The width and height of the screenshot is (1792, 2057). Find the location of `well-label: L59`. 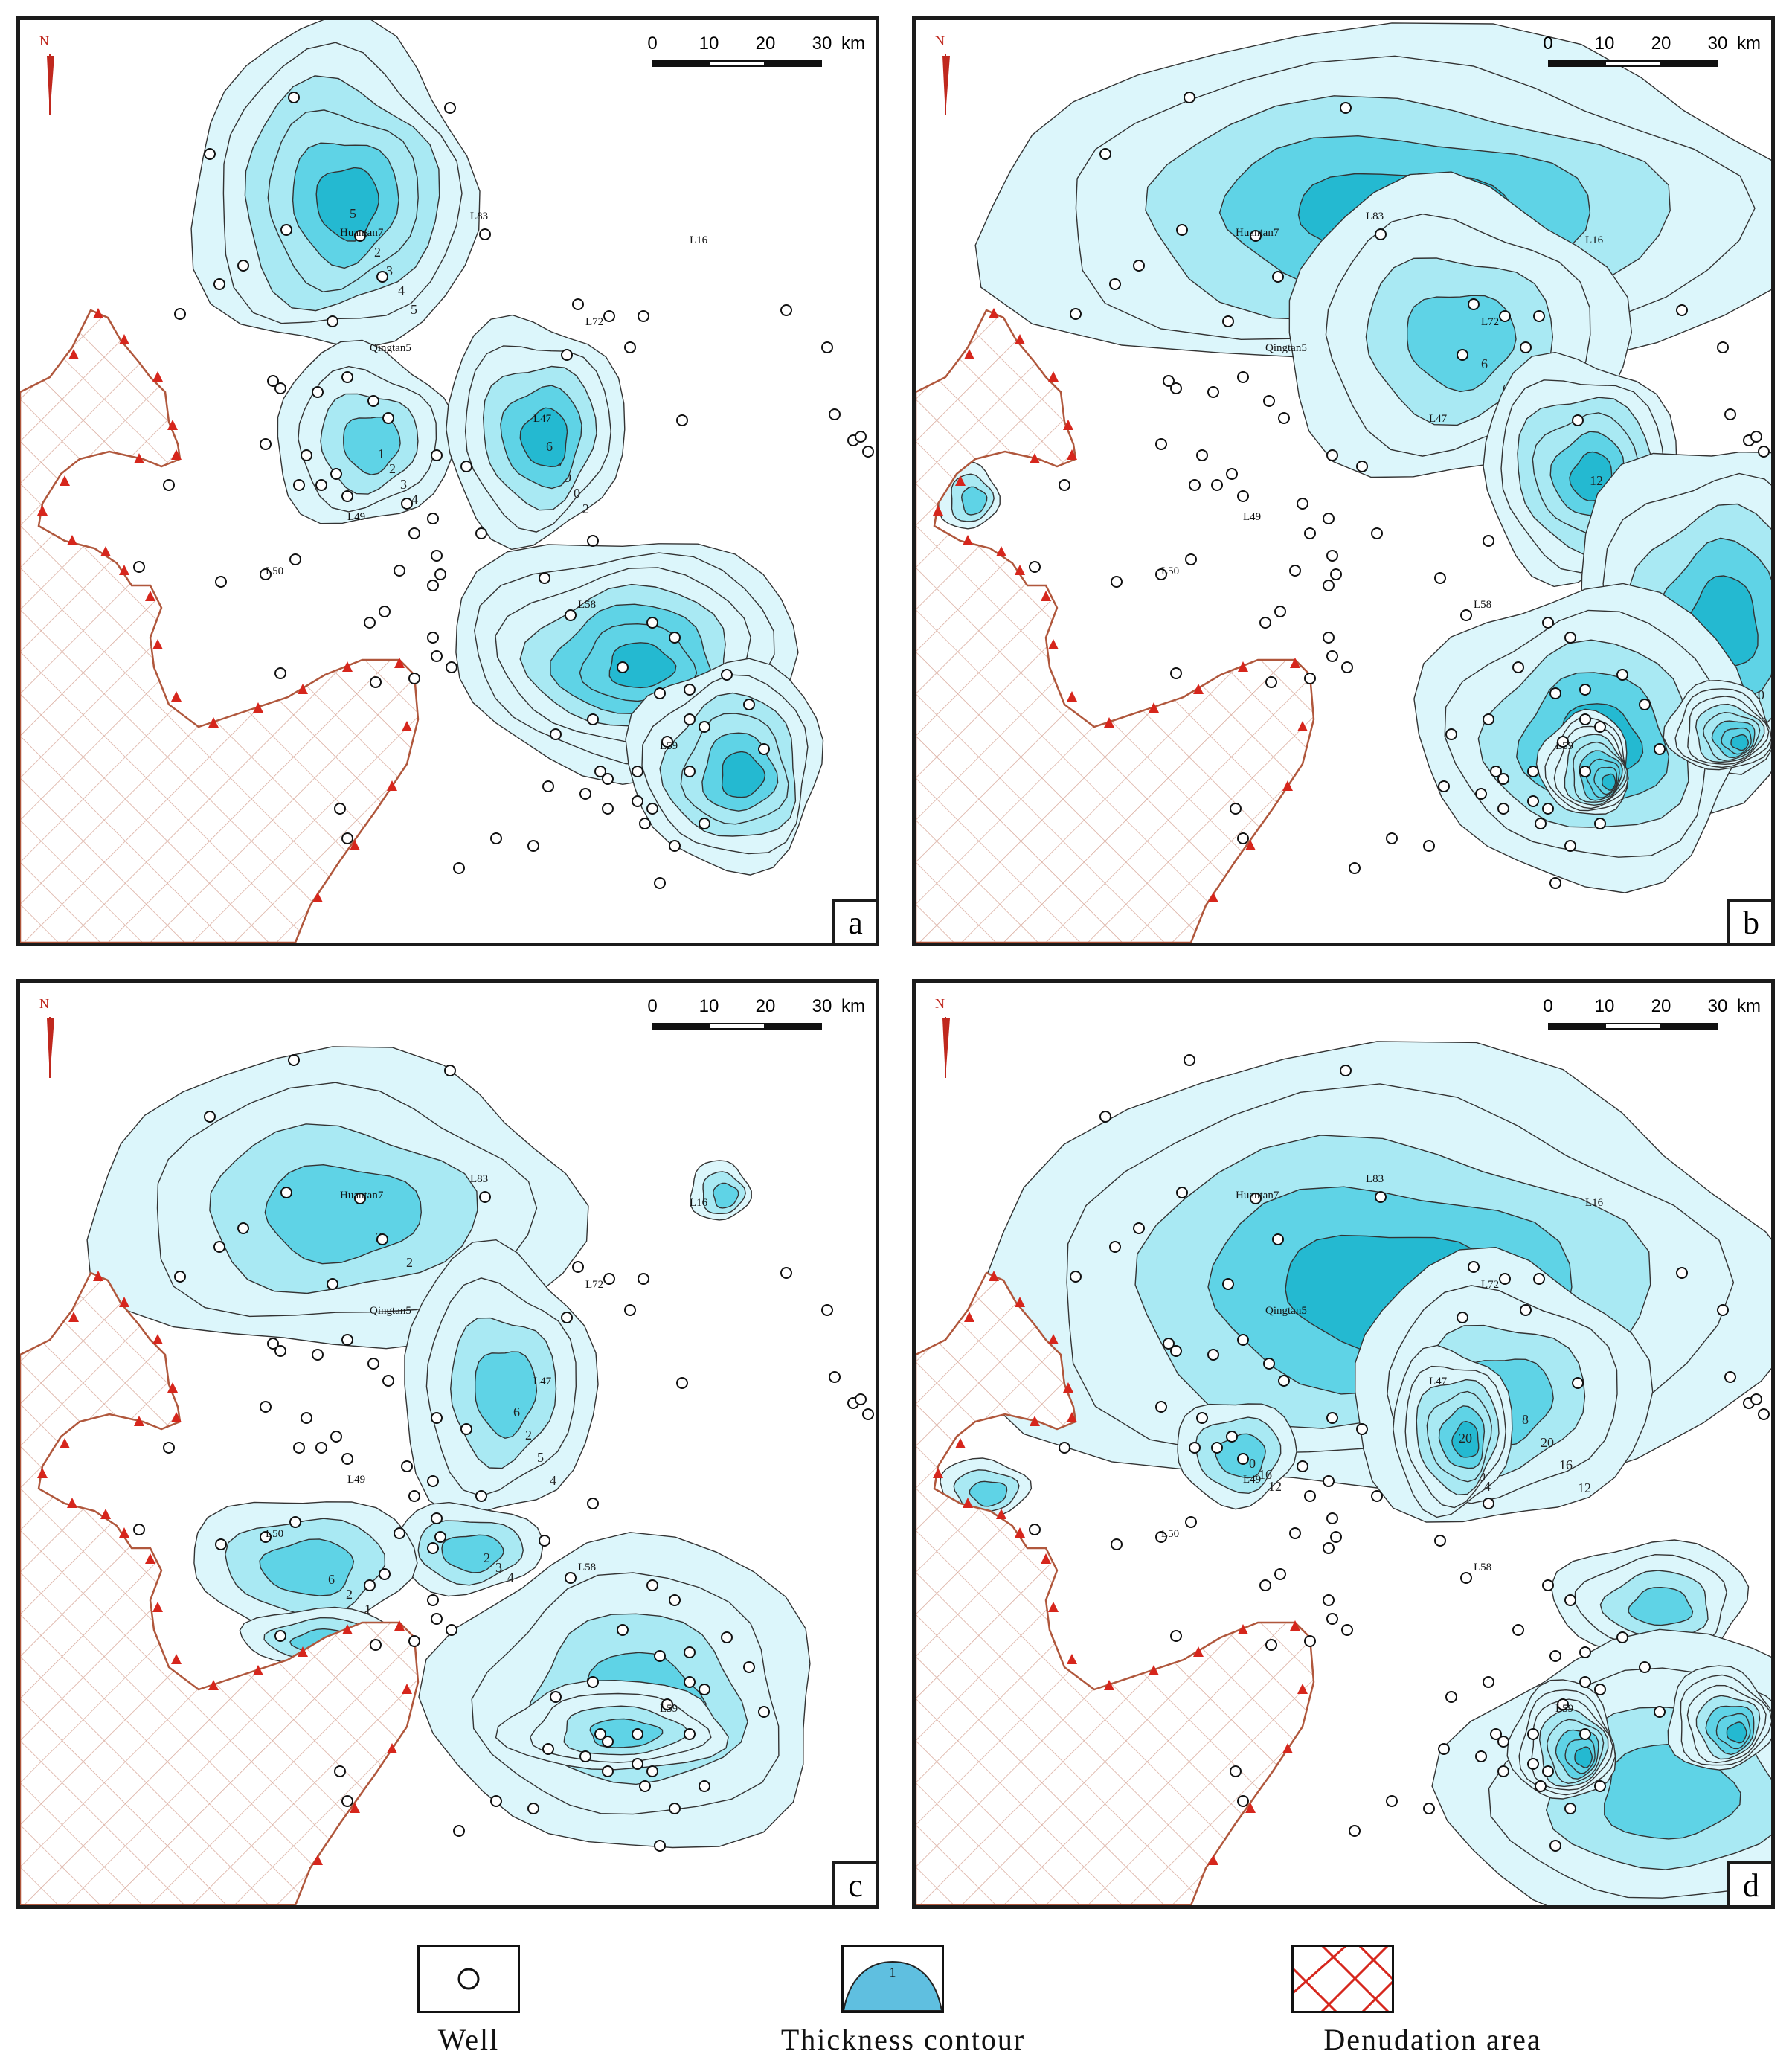

well-label: L59 is located at coordinates (1564, 1709).